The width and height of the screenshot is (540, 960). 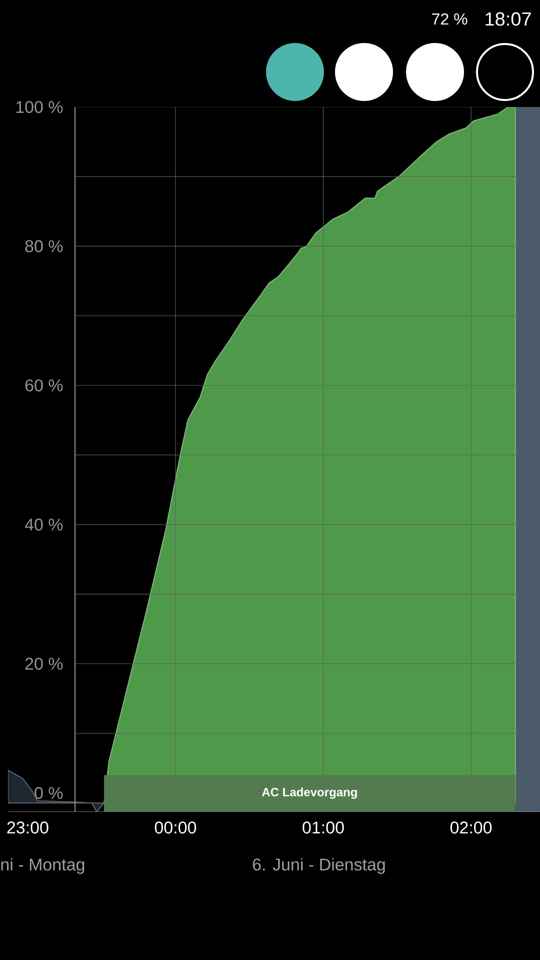 What do you see at coordinates (39, 107) in the screenshot?
I see `y-tick-label: 100 %` at bounding box center [39, 107].